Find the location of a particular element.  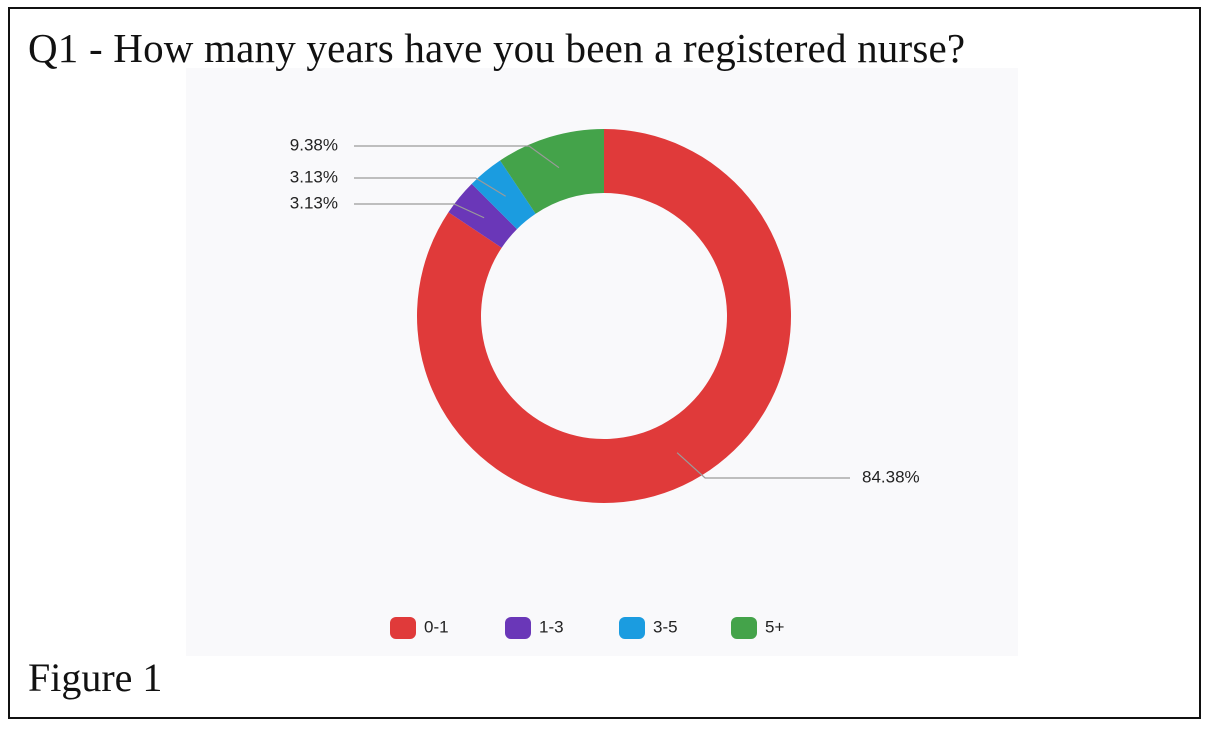

legend-label-0-1: 0-1 is located at coordinates (436, 626).